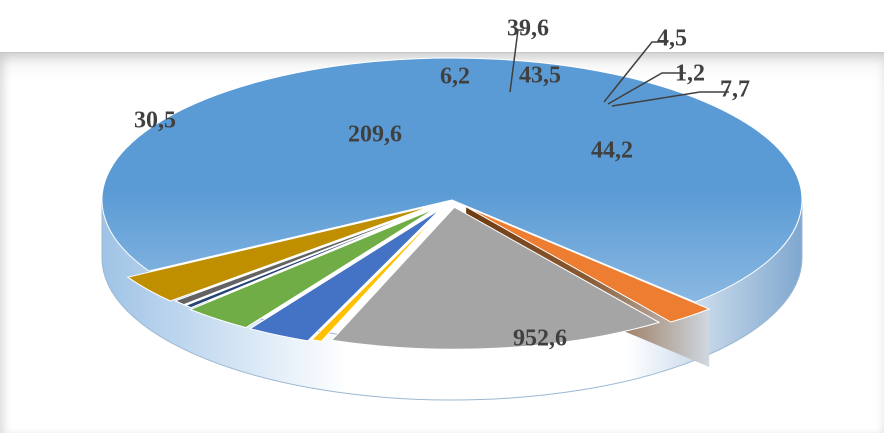 The width and height of the screenshot is (884, 433). What do you see at coordinates (735, 90) in the screenshot?
I see `data-label-7-7: 7,7` at bounding box center [735, 90].